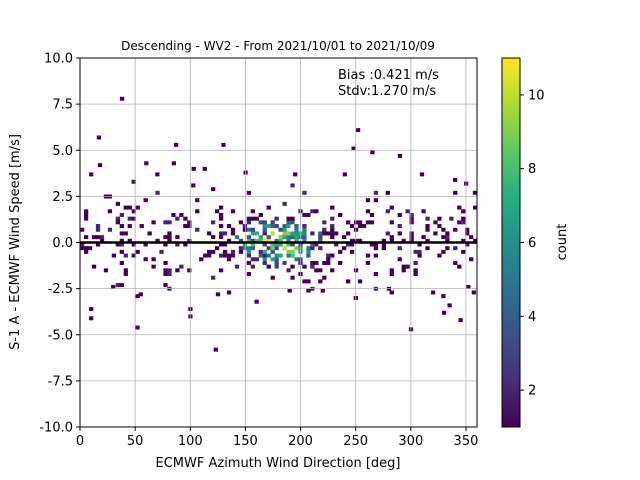 Image resolution: width=640 pixels, height=480 pixels. I want to click on y-tick-label: 0.0, so click(62, 243).